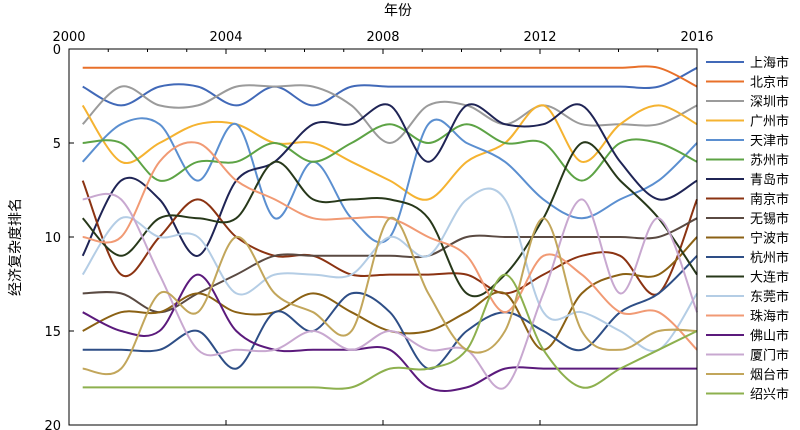 This screenshot has height=430, width=800. What do you see at coordinates (398, 11) in the screenshot?
I see `x-axis-title: 年份` at bounding box center [398, 11].